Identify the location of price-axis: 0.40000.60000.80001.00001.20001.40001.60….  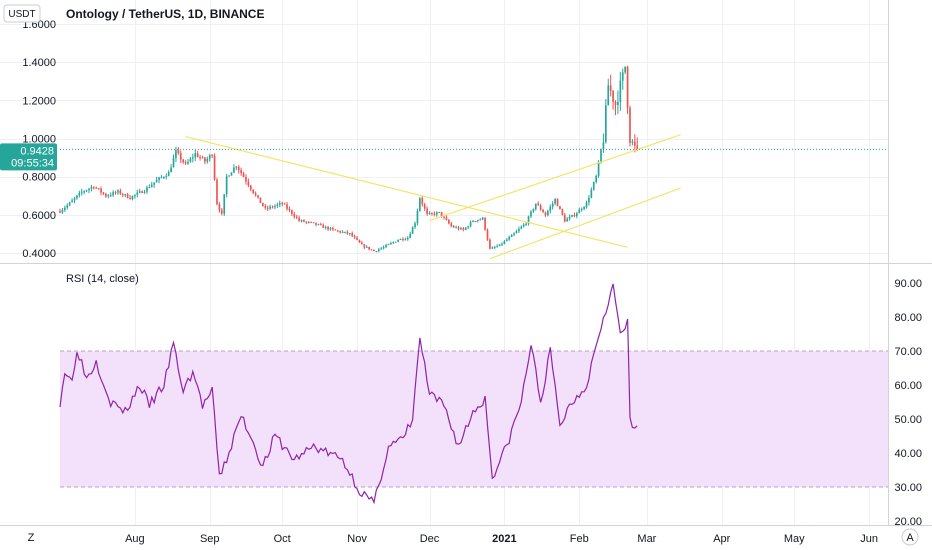
(39, 139).